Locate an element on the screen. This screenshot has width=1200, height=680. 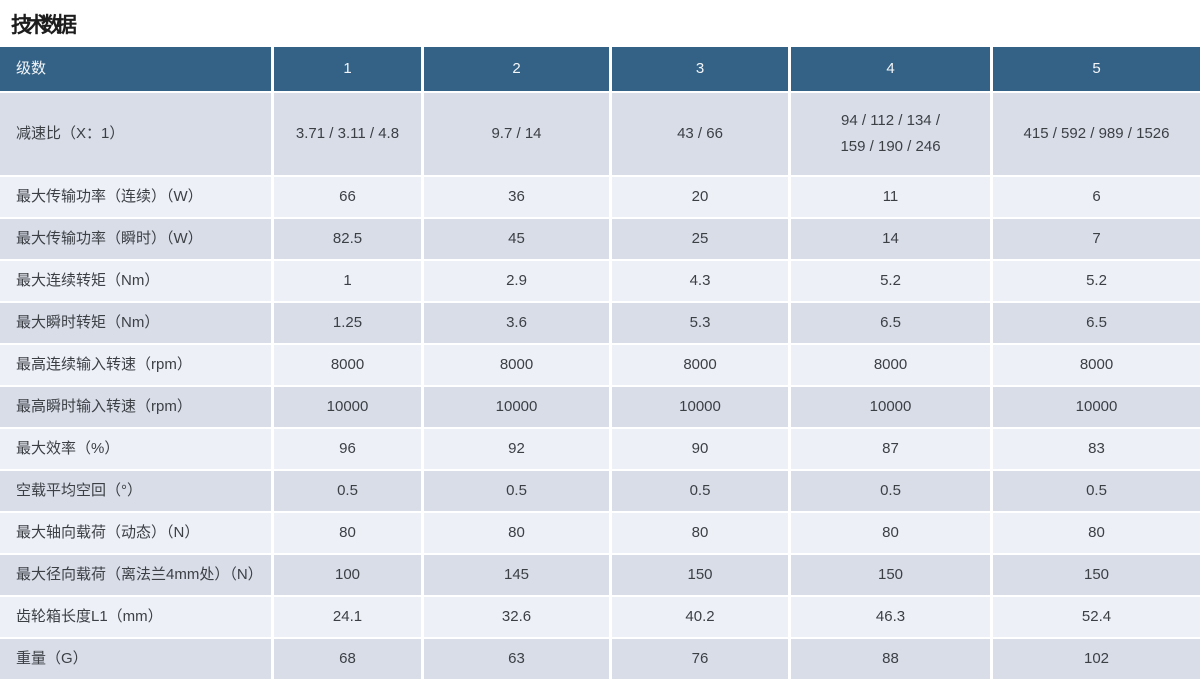
cell-value: 3.6 is located at coordinates (518, 324).